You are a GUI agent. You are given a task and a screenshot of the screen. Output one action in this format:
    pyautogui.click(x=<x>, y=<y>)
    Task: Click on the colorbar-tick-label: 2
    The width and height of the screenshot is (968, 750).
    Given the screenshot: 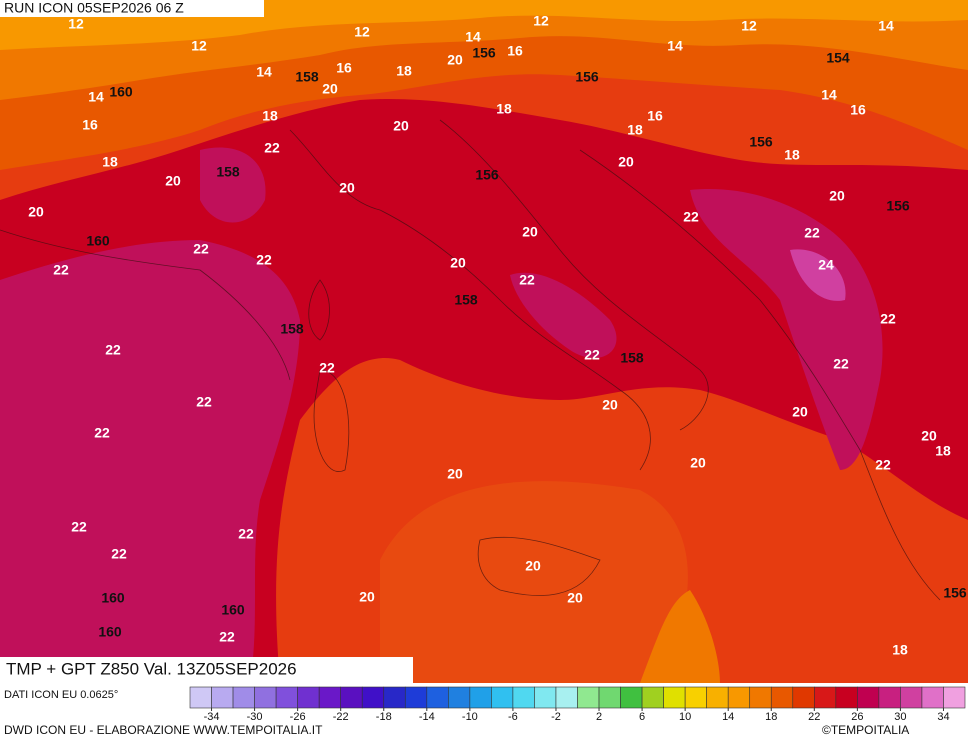 What is the action you would take?
    pyautogui.click(x=599, y=717)
    